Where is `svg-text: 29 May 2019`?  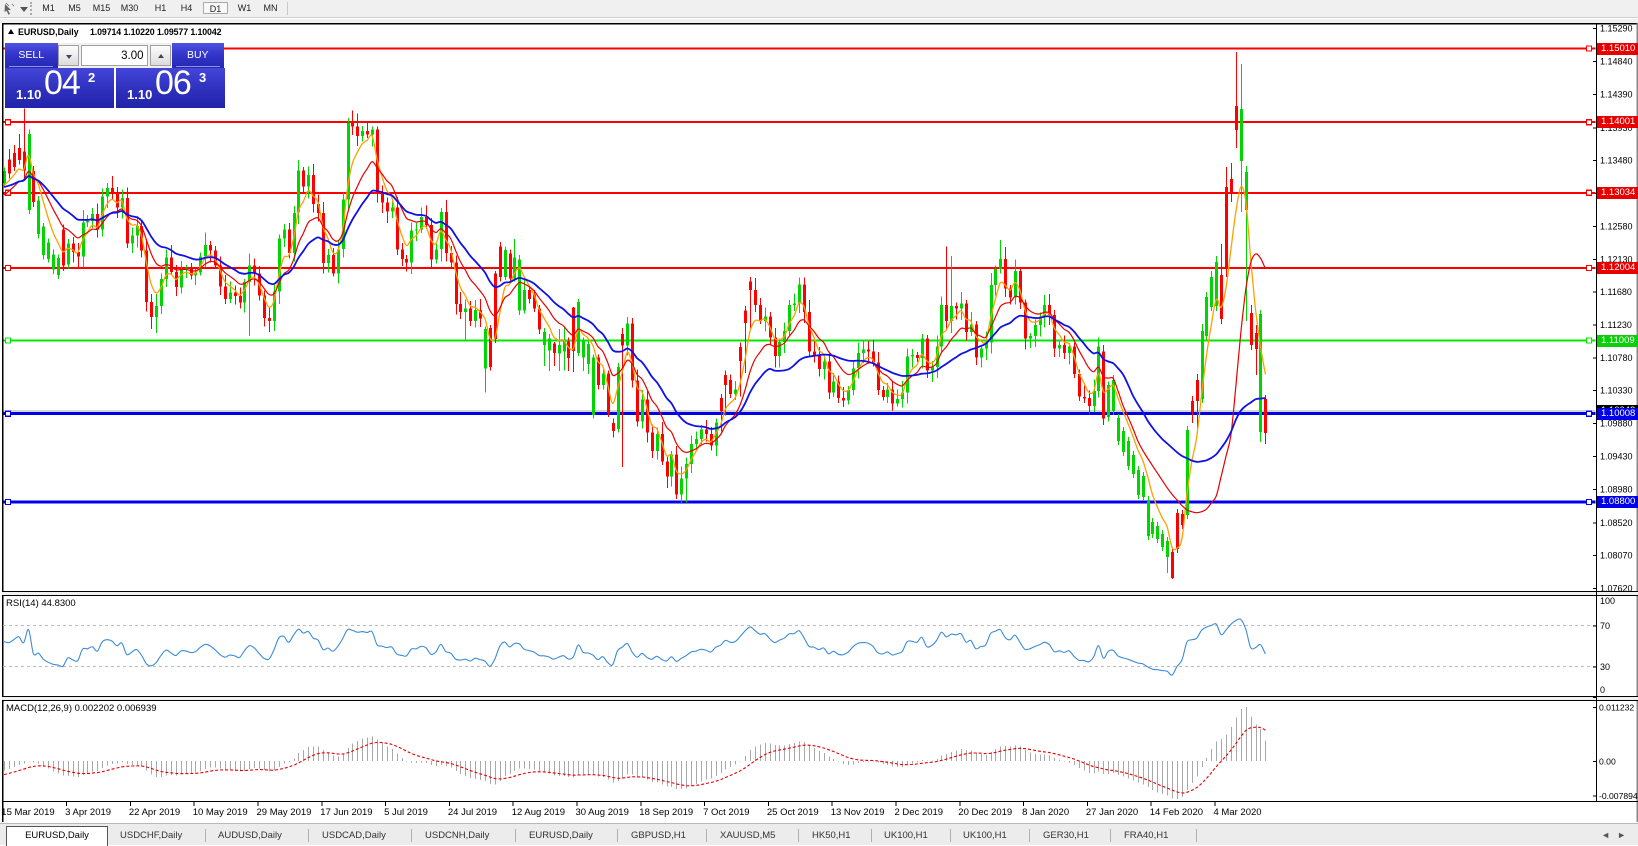 svg-text: 29 May 2019 is located at coordinates (284, 812).